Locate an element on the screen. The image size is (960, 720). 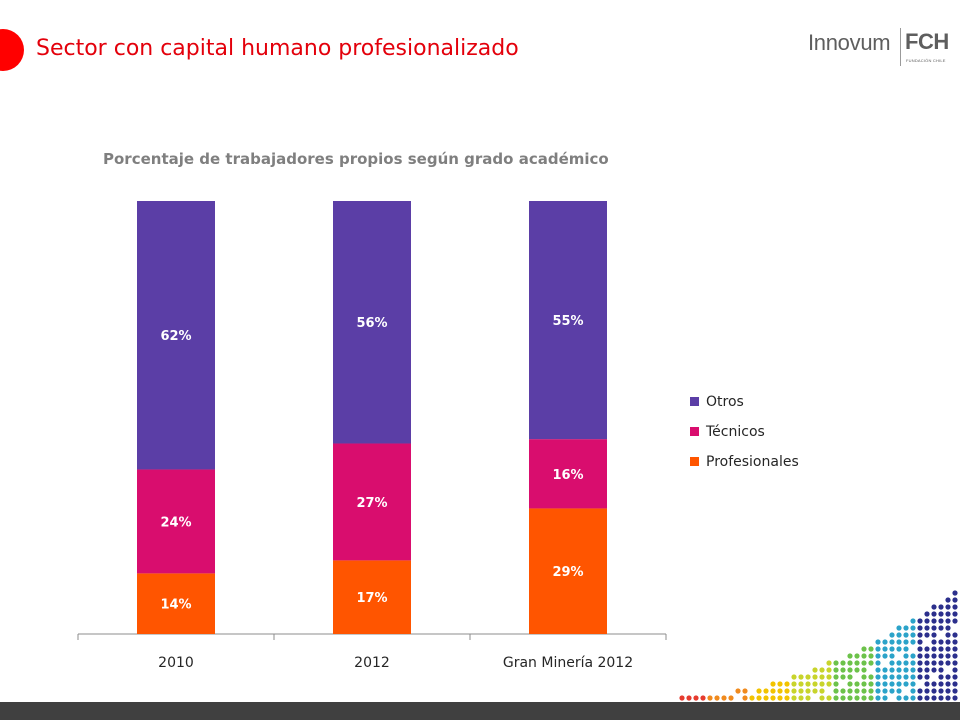
data-label: 17% is located at coordinates (371, 598).